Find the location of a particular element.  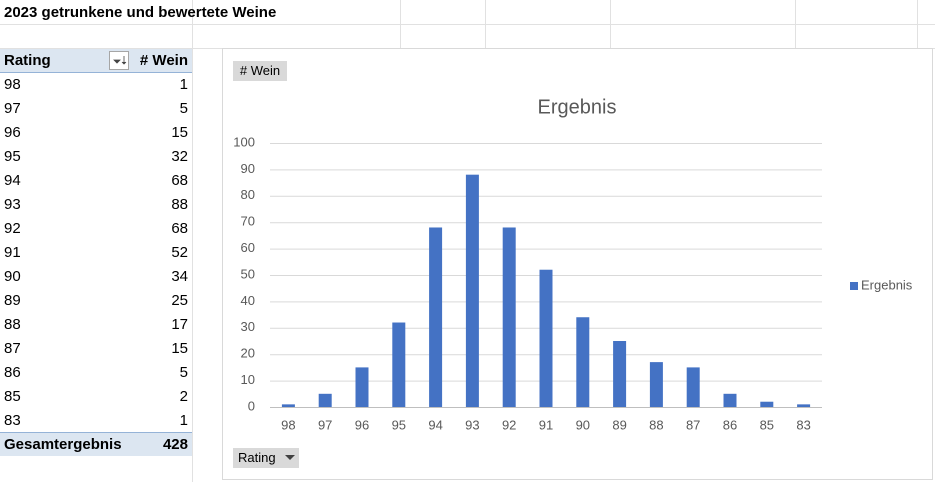

value-field-label: # Wein is located at coordinates (260, 70).